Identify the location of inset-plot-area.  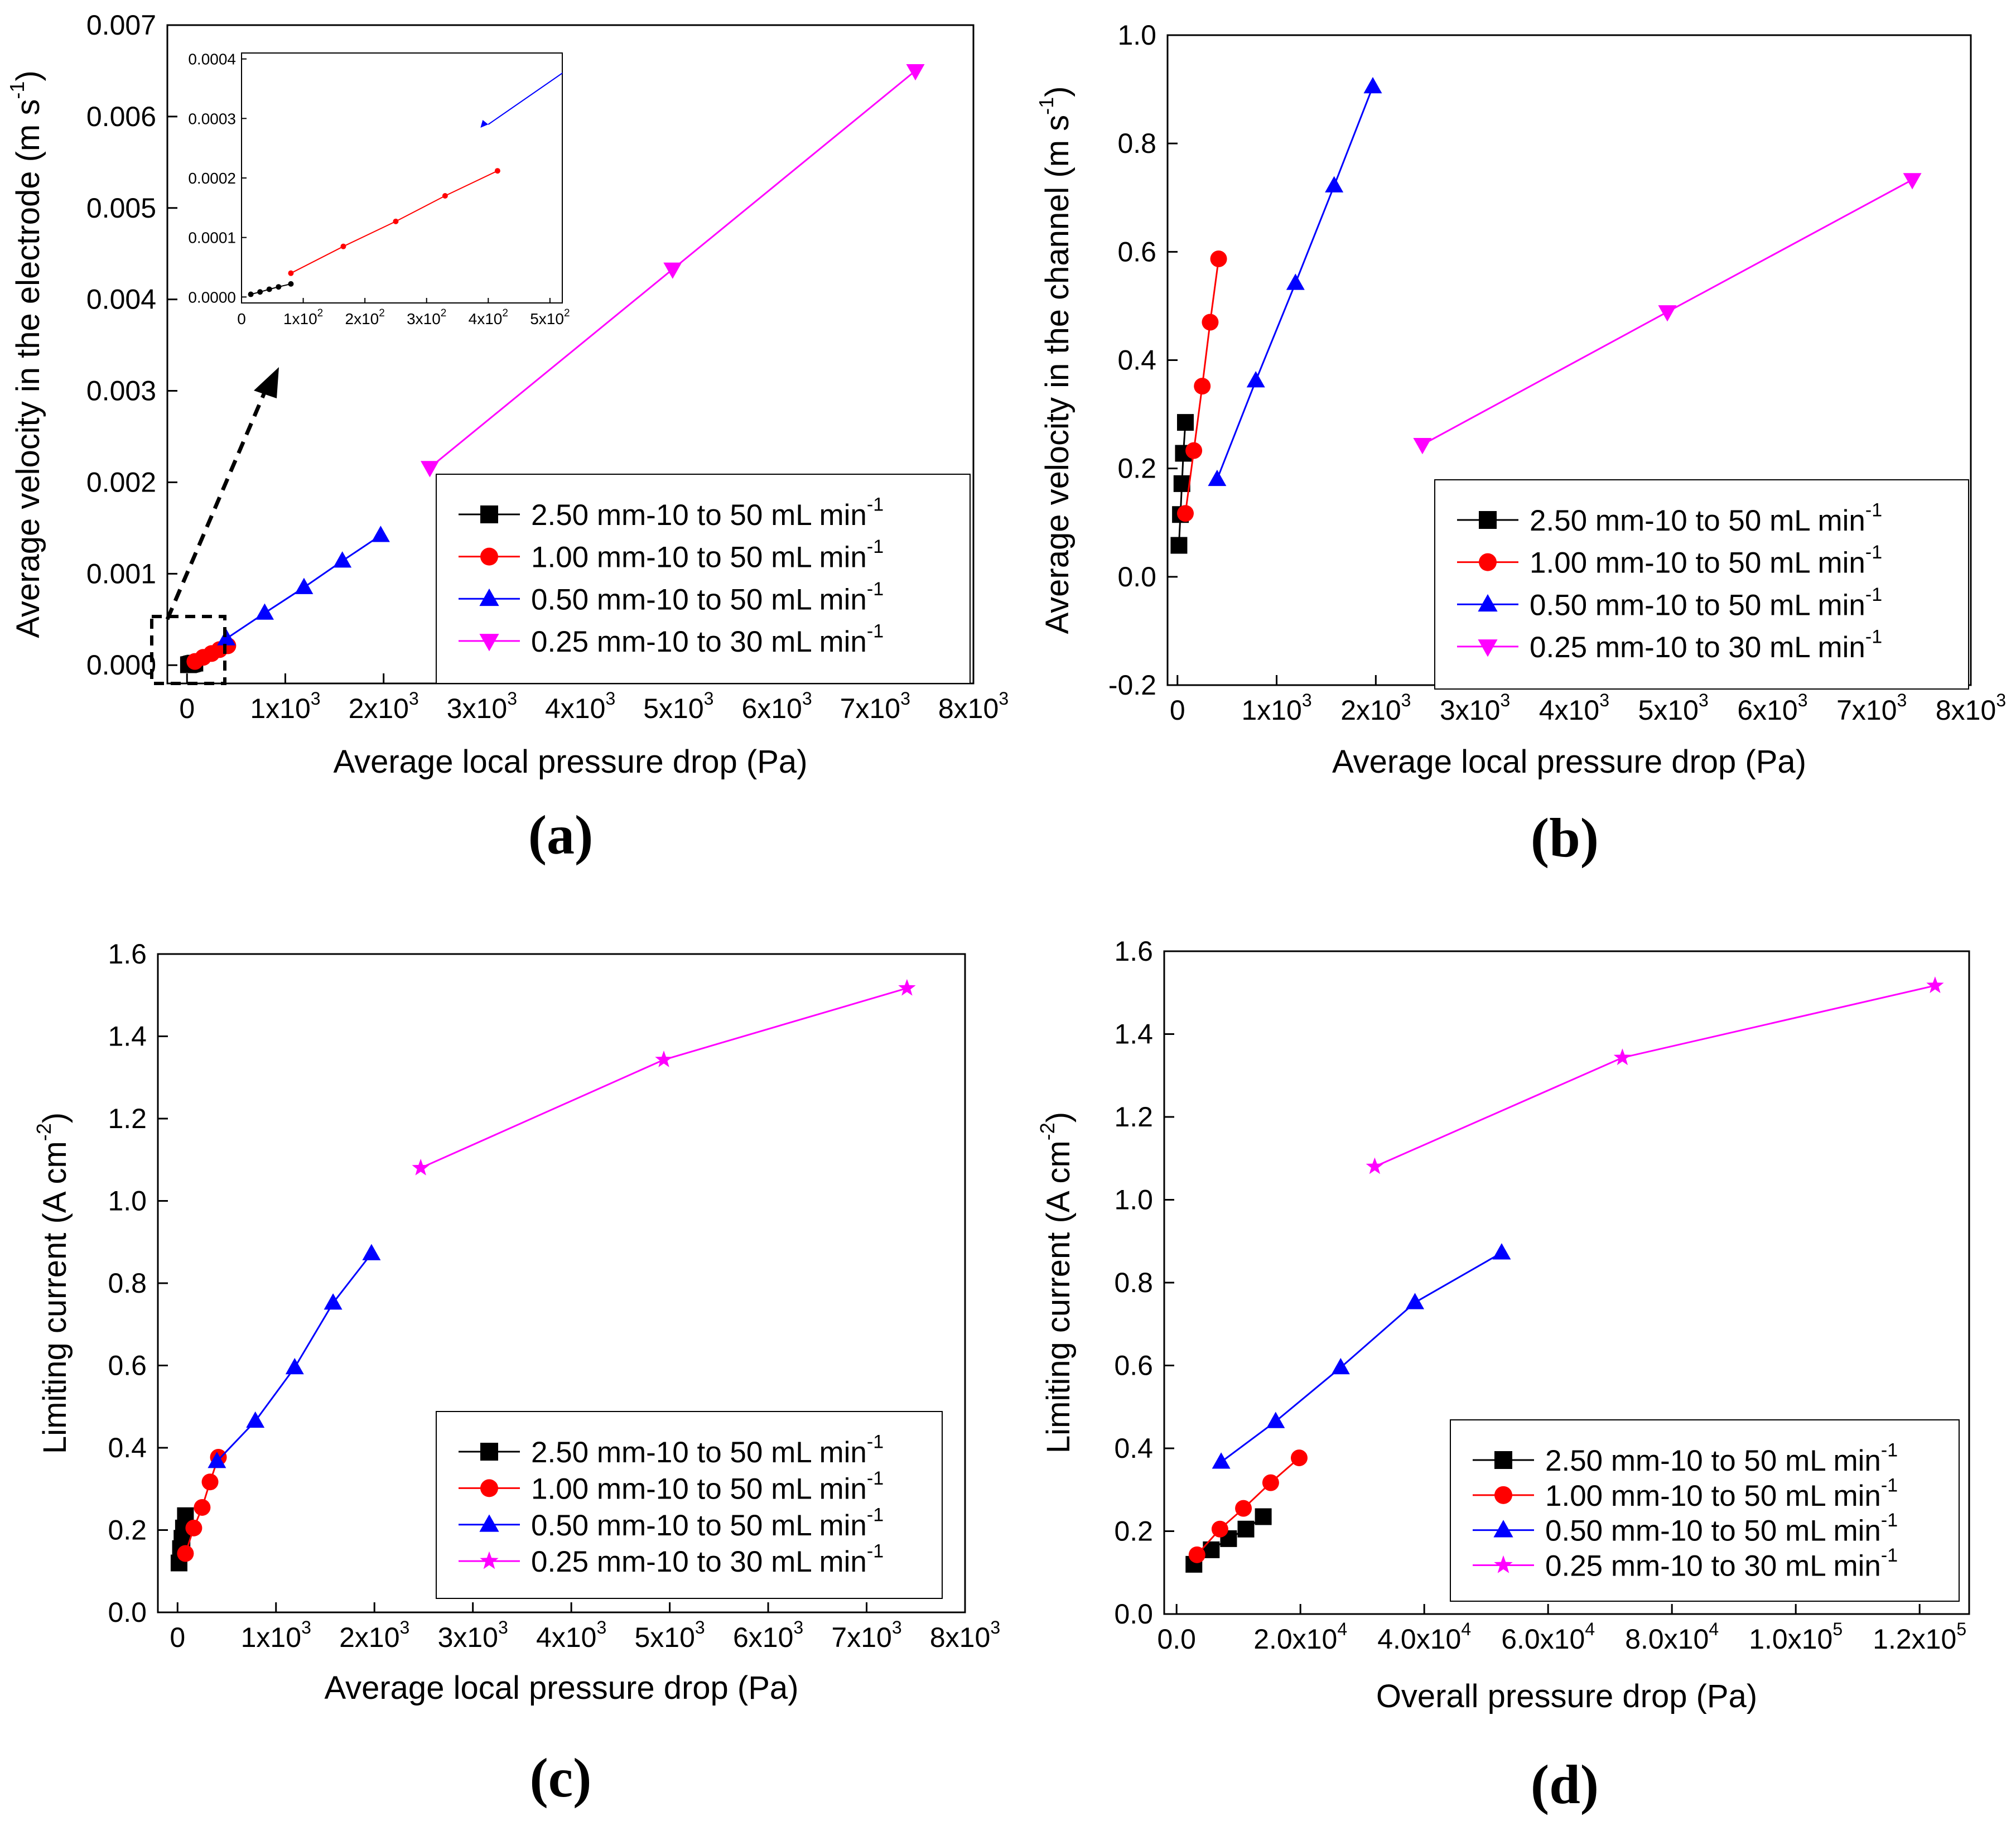
(405, 184).